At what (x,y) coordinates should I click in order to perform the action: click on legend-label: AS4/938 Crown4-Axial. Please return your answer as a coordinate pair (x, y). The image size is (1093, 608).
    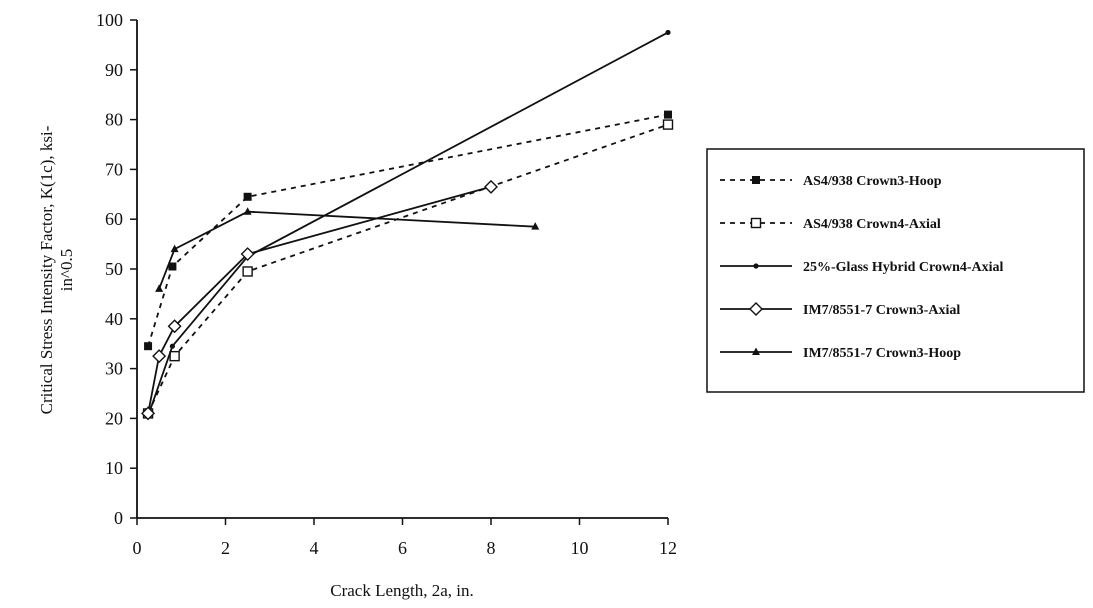
    Looking at the image, I should click on (872, 224).